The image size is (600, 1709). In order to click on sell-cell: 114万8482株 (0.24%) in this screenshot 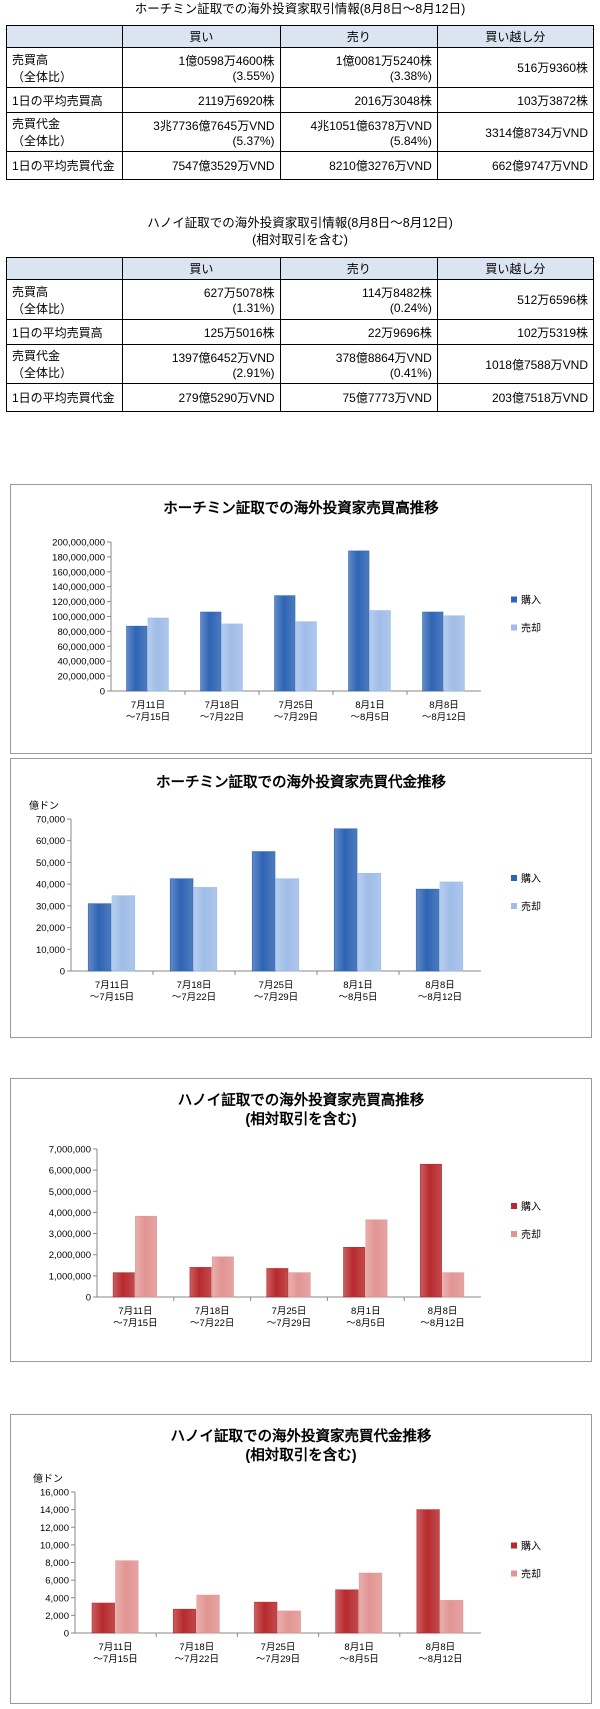, I will do `click(358, 299)`.